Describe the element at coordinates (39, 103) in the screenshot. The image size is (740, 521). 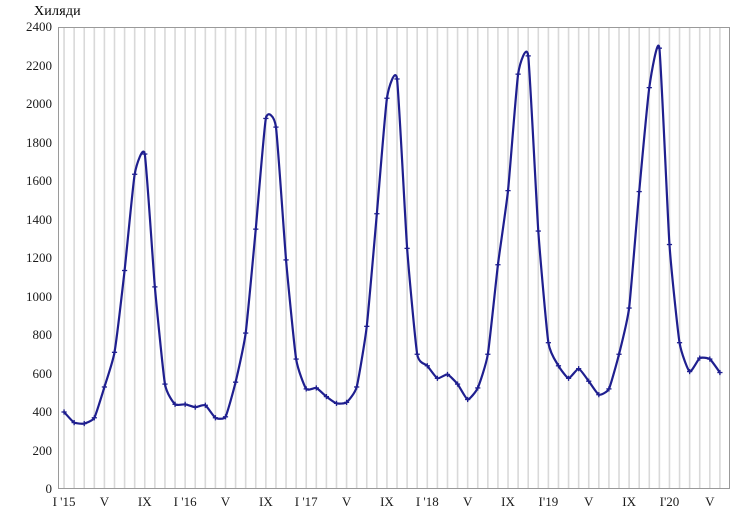
I see `y-tick-label: 2000` at that location.